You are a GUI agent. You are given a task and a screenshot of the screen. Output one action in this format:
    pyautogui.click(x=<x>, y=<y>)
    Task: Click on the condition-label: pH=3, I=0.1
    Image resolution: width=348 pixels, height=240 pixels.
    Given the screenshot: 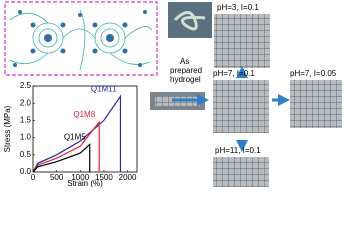 What is the action you would take?
    pyautogui.click(x=238, y=7)
    